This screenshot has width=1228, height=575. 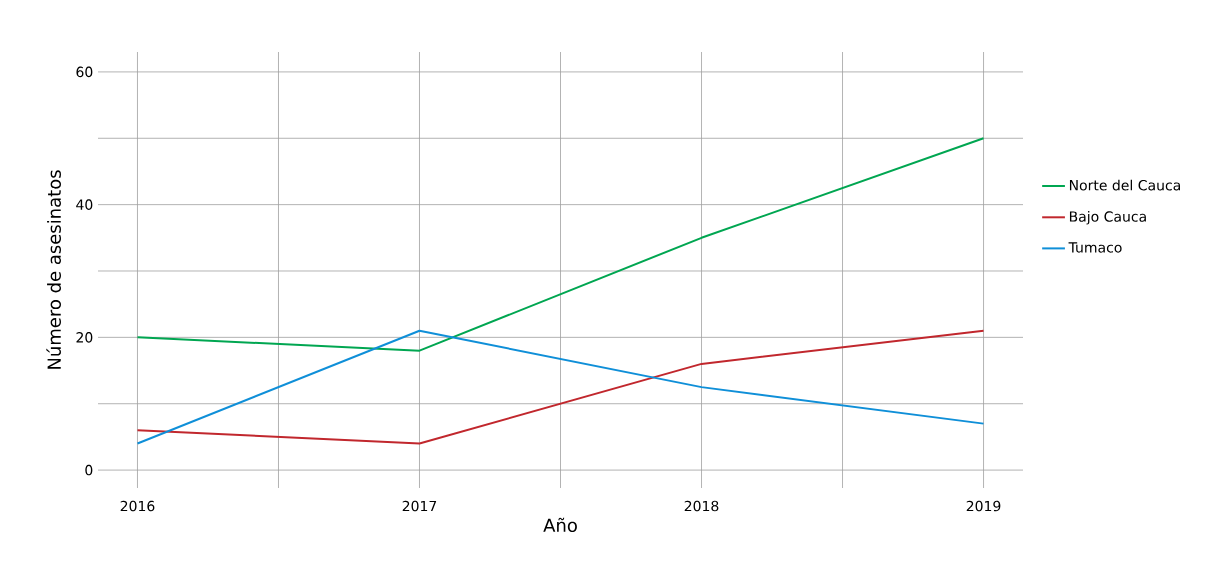 I want to click on x-tick-label: 2016, so click(x=137, y=506).